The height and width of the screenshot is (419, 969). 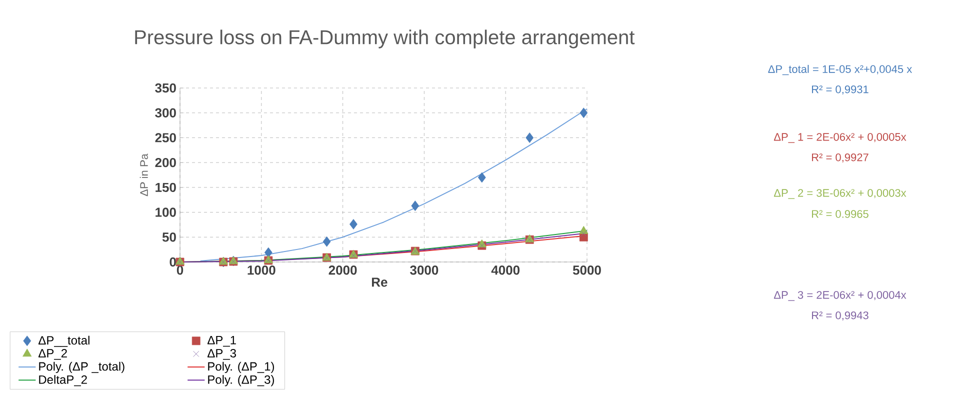 I want to click on text: ΔP_ 3 = 2E-06x² + 0,0004x, so click(x=840, y=296).